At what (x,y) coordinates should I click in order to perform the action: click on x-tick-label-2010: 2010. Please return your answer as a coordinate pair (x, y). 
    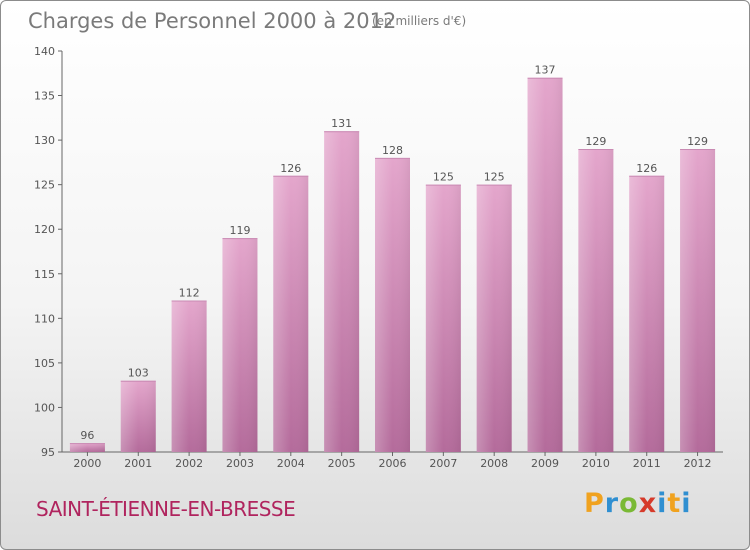
    Looking at the image, I should click on (596, 463).